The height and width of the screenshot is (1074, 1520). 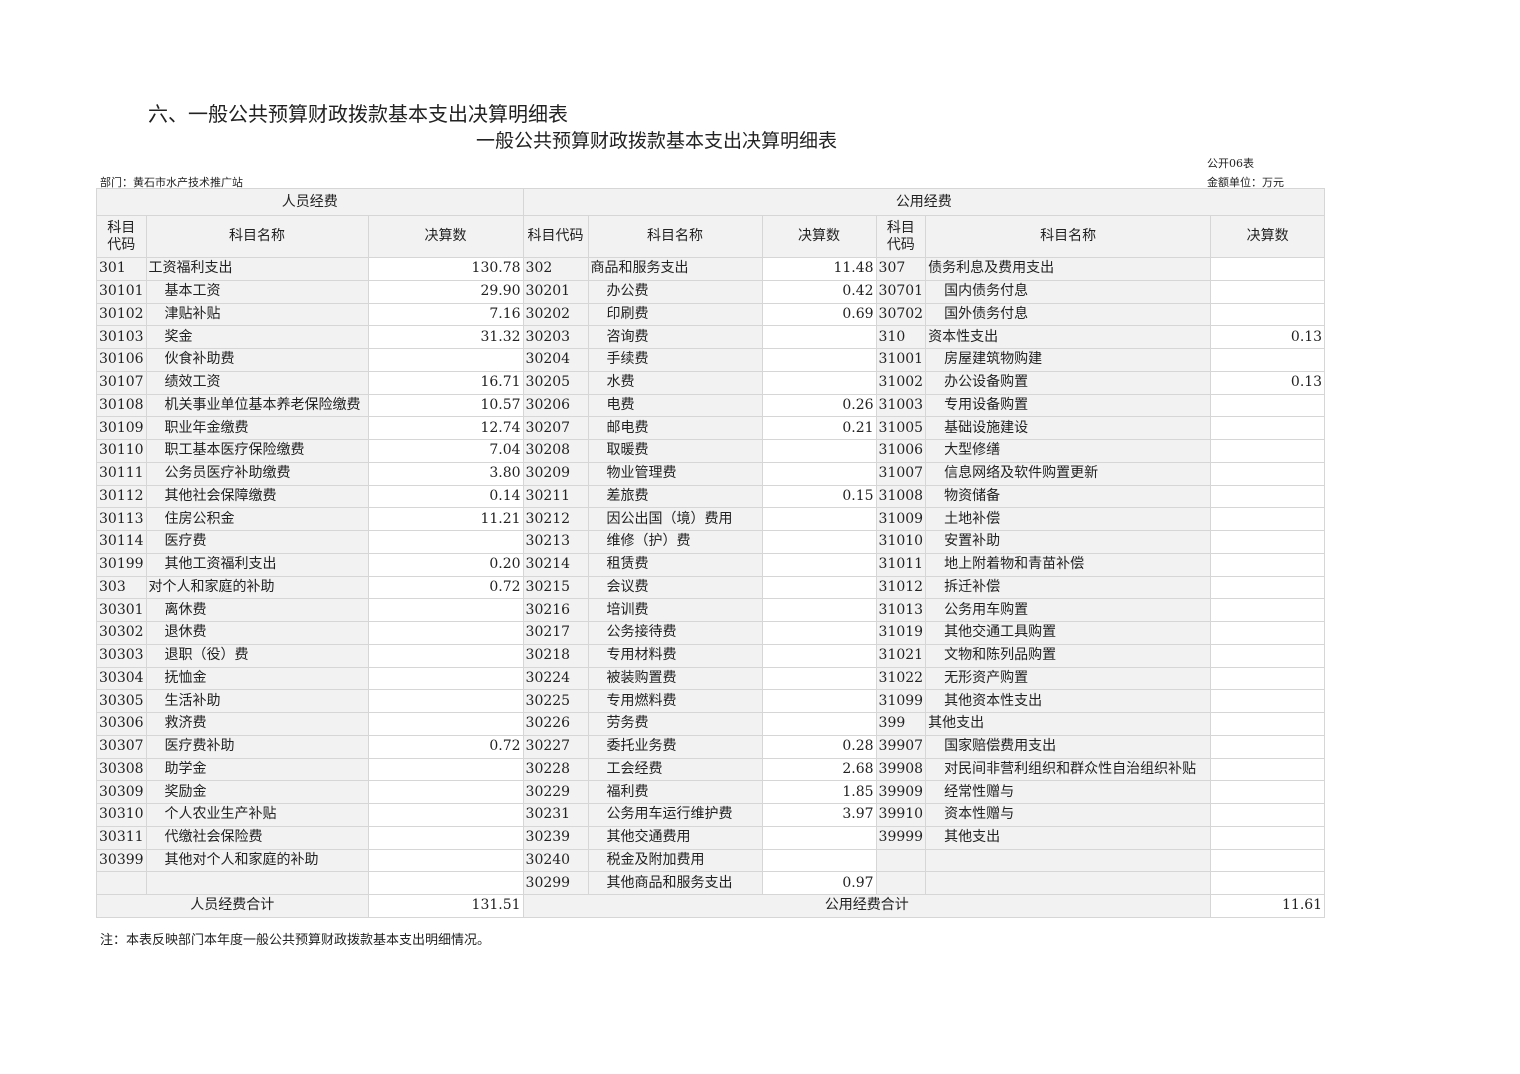 I want to click on cell-code: 30240, so click(x=555, y=860).